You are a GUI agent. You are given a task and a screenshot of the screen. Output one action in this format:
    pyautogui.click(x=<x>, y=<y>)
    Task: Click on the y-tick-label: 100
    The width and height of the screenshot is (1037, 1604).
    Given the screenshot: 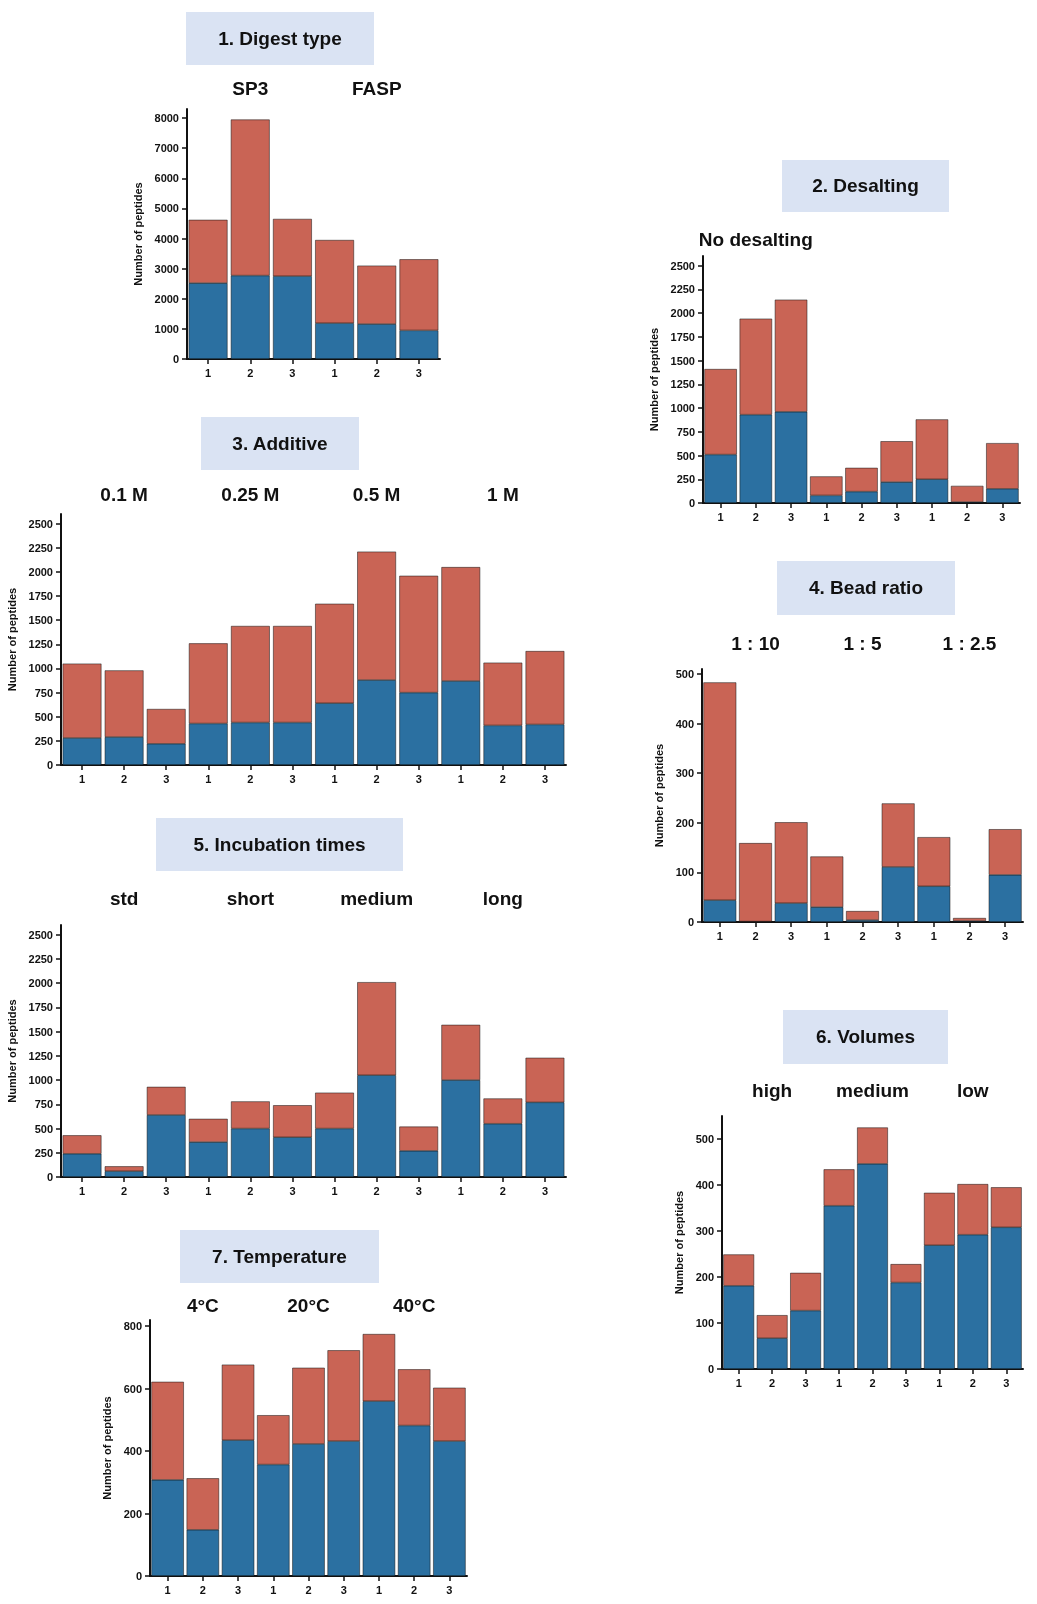 What is the action you would take?
    pyautogui.click(x=684, y=872)
    